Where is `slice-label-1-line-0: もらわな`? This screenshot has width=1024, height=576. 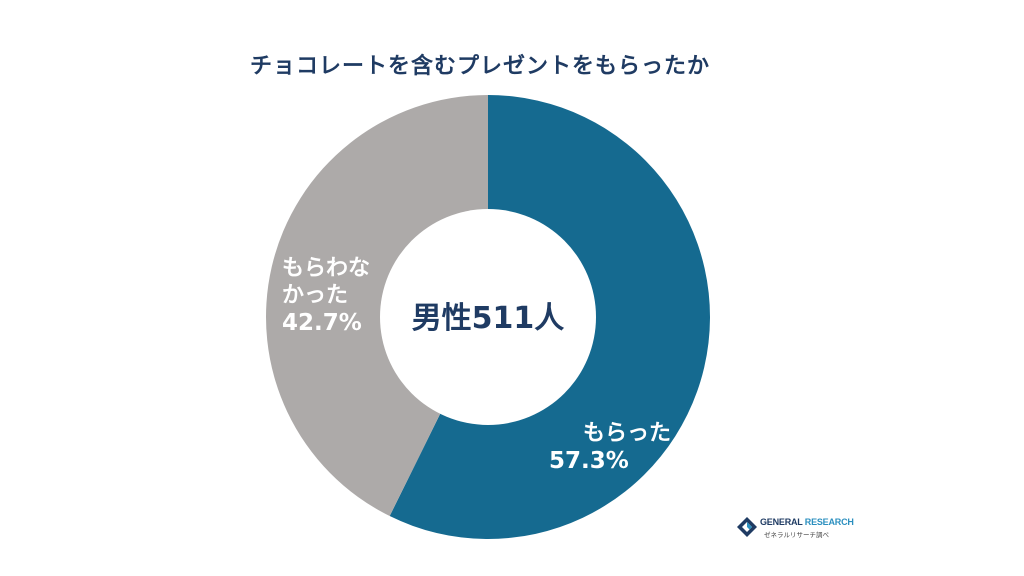 slice-label-1-line-0: もらわな is located at coordinates (326, 268).